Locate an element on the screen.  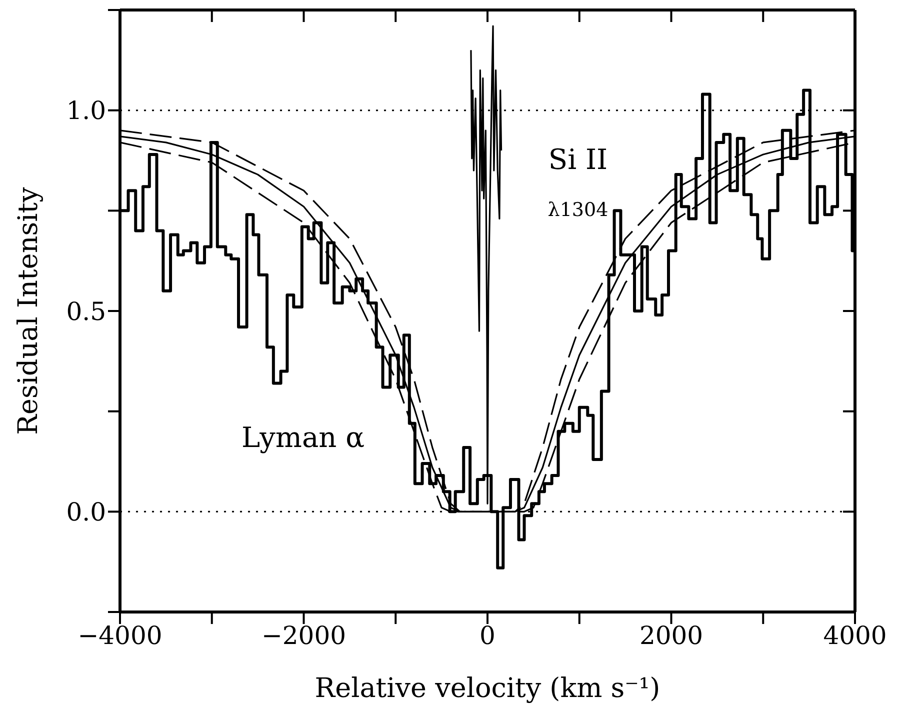
annotation: Si II is located at coordinates (578, 160).